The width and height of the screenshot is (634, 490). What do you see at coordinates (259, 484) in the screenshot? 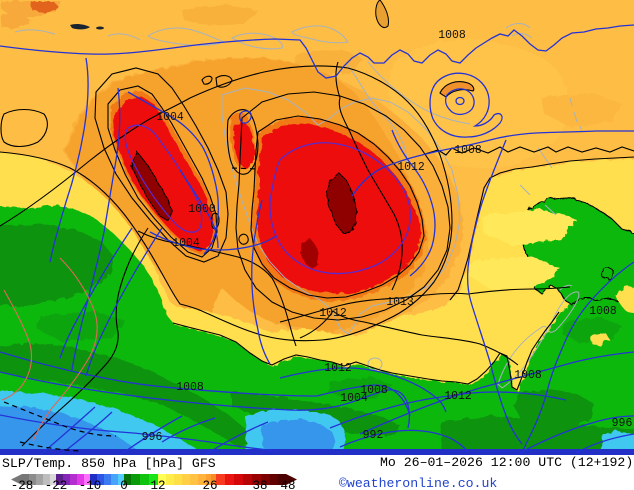
I see `svg-text: 38` at bounding box center [259, 484].